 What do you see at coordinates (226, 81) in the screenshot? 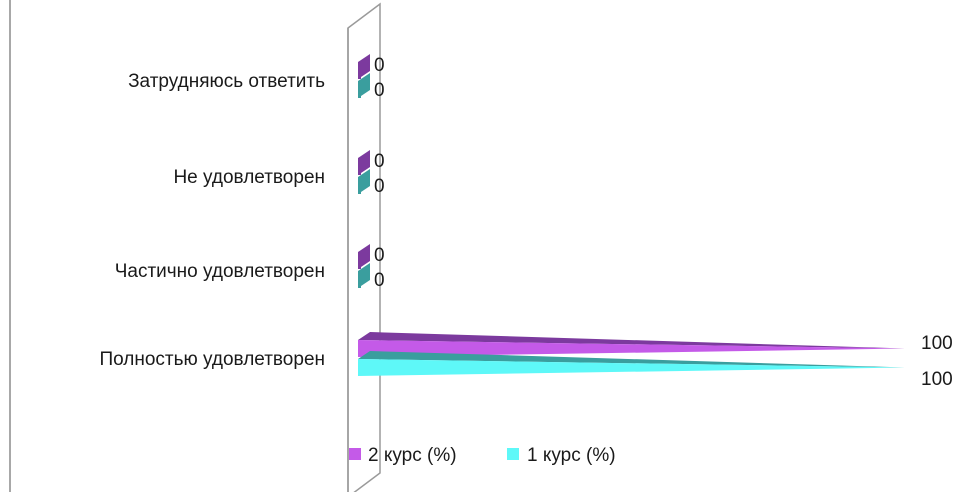
I see `category-label: Затрудняюсь ответить` at bounding box center [226, 81].